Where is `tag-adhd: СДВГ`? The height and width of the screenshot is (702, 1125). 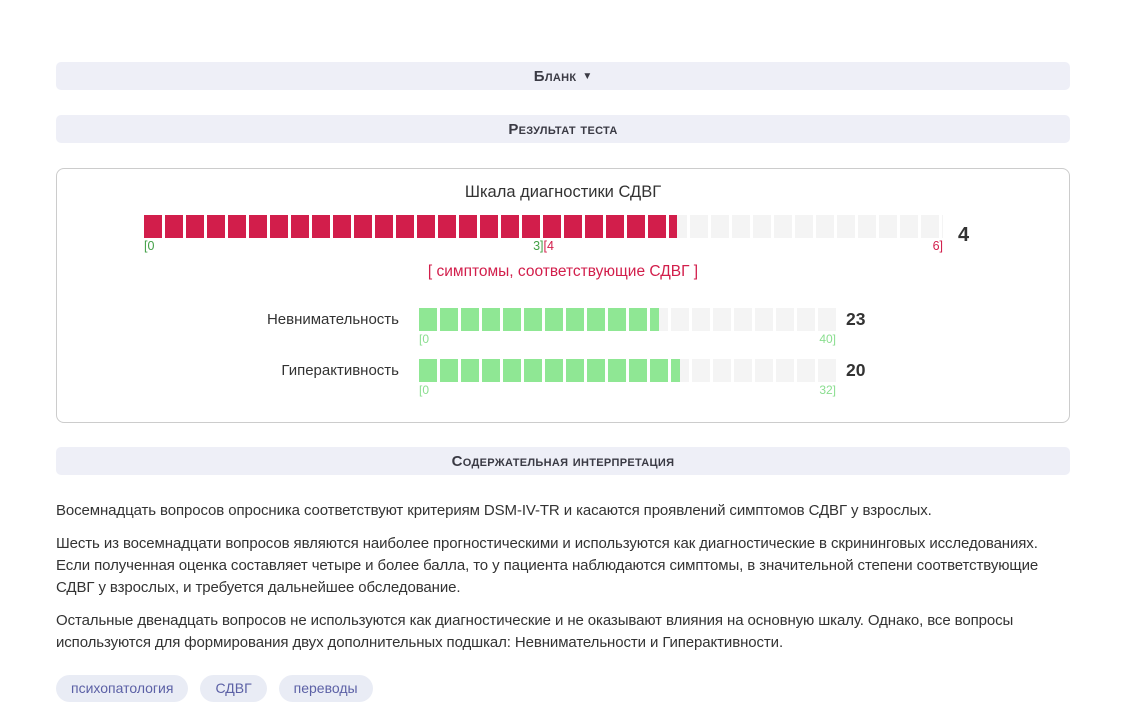
tag-adhd: СДВГ is located at coordinates (233, 688).